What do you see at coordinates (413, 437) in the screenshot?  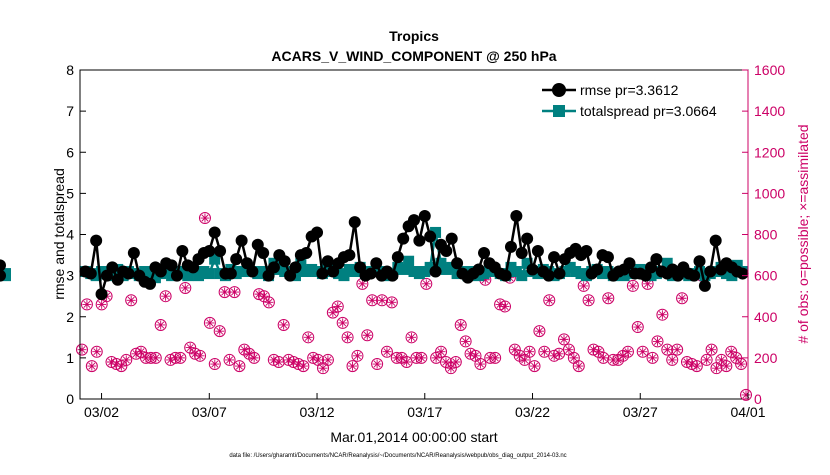 I see `x-axis-label: Mar.01,2014 00:00:00 start` at bounding box center [413, 437].